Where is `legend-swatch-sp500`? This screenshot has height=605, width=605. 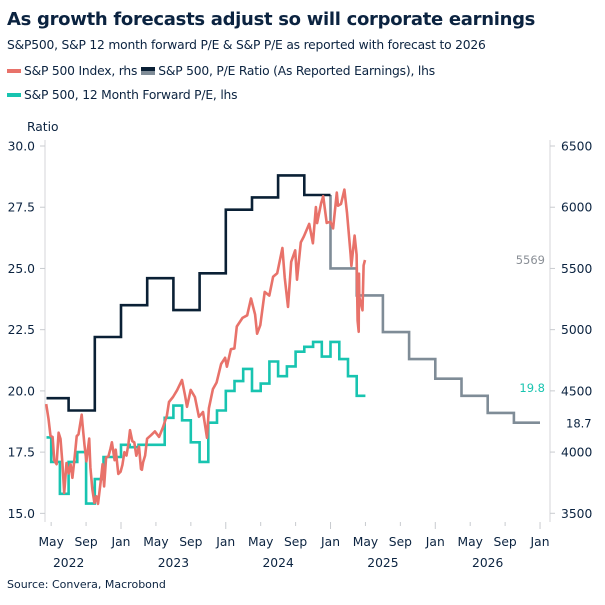 legend-swatch-sp500 is located at coordinates (14, 71).